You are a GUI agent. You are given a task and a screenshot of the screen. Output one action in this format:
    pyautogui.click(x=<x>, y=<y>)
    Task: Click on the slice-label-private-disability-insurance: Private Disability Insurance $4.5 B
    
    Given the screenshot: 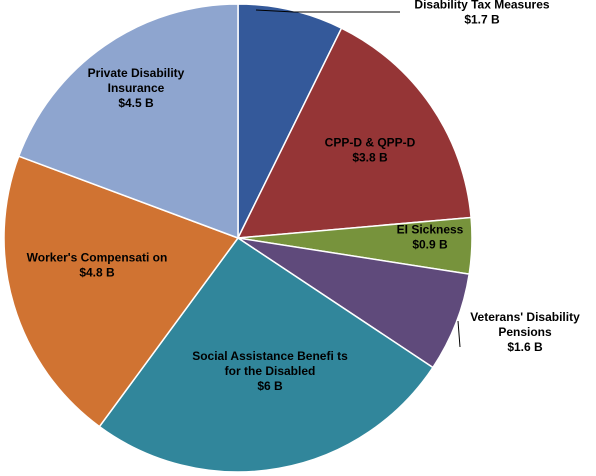 What is the action you would take?
    pyautogui.click(x=136, y=88)
    